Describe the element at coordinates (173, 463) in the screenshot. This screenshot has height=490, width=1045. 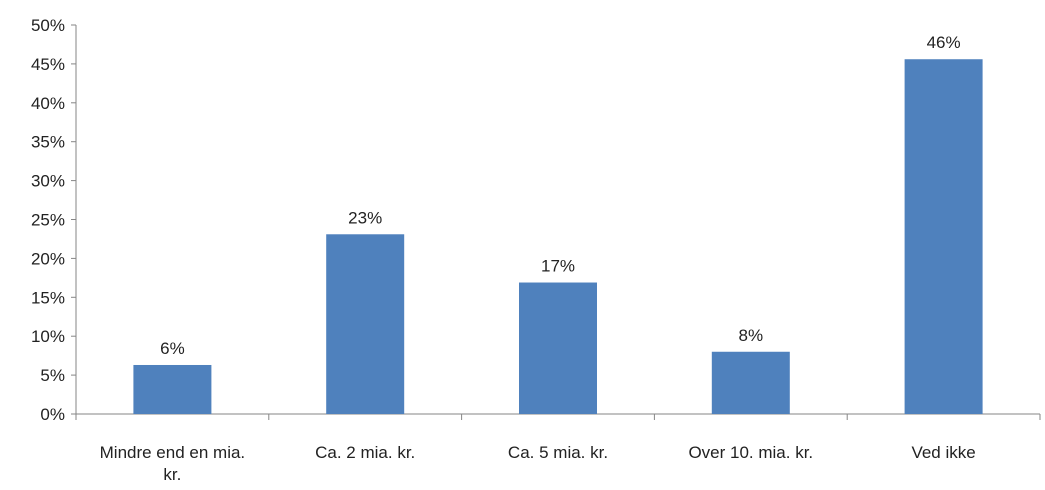
I see `x-category-label: Mindre end en mia. kr.` at that location.